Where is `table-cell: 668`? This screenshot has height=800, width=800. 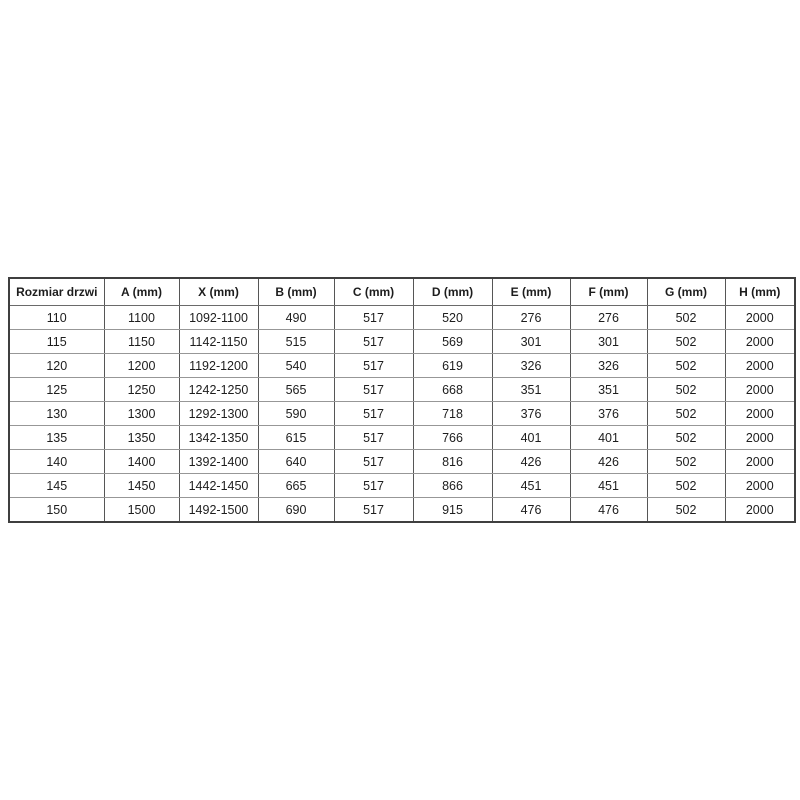
table-cell: 668 is located at coordinates (452, 389).